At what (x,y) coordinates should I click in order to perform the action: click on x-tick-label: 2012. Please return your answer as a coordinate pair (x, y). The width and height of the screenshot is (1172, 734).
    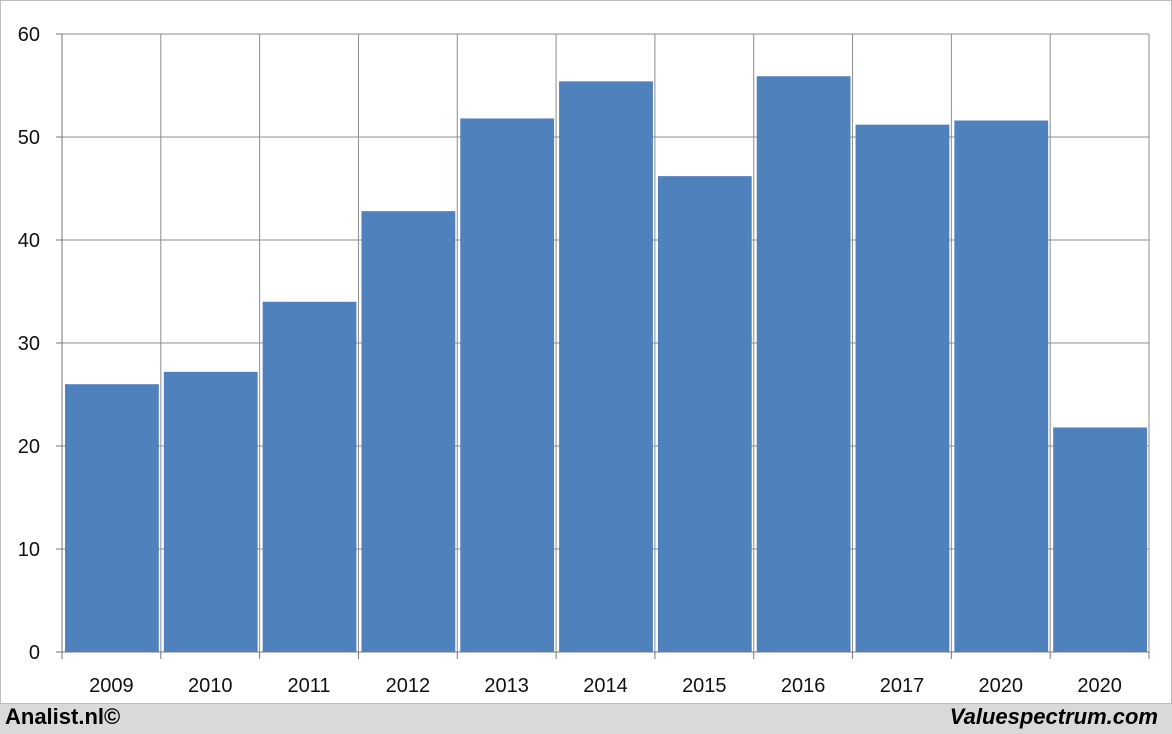
    Looking at the image, I should click on (408, 686).